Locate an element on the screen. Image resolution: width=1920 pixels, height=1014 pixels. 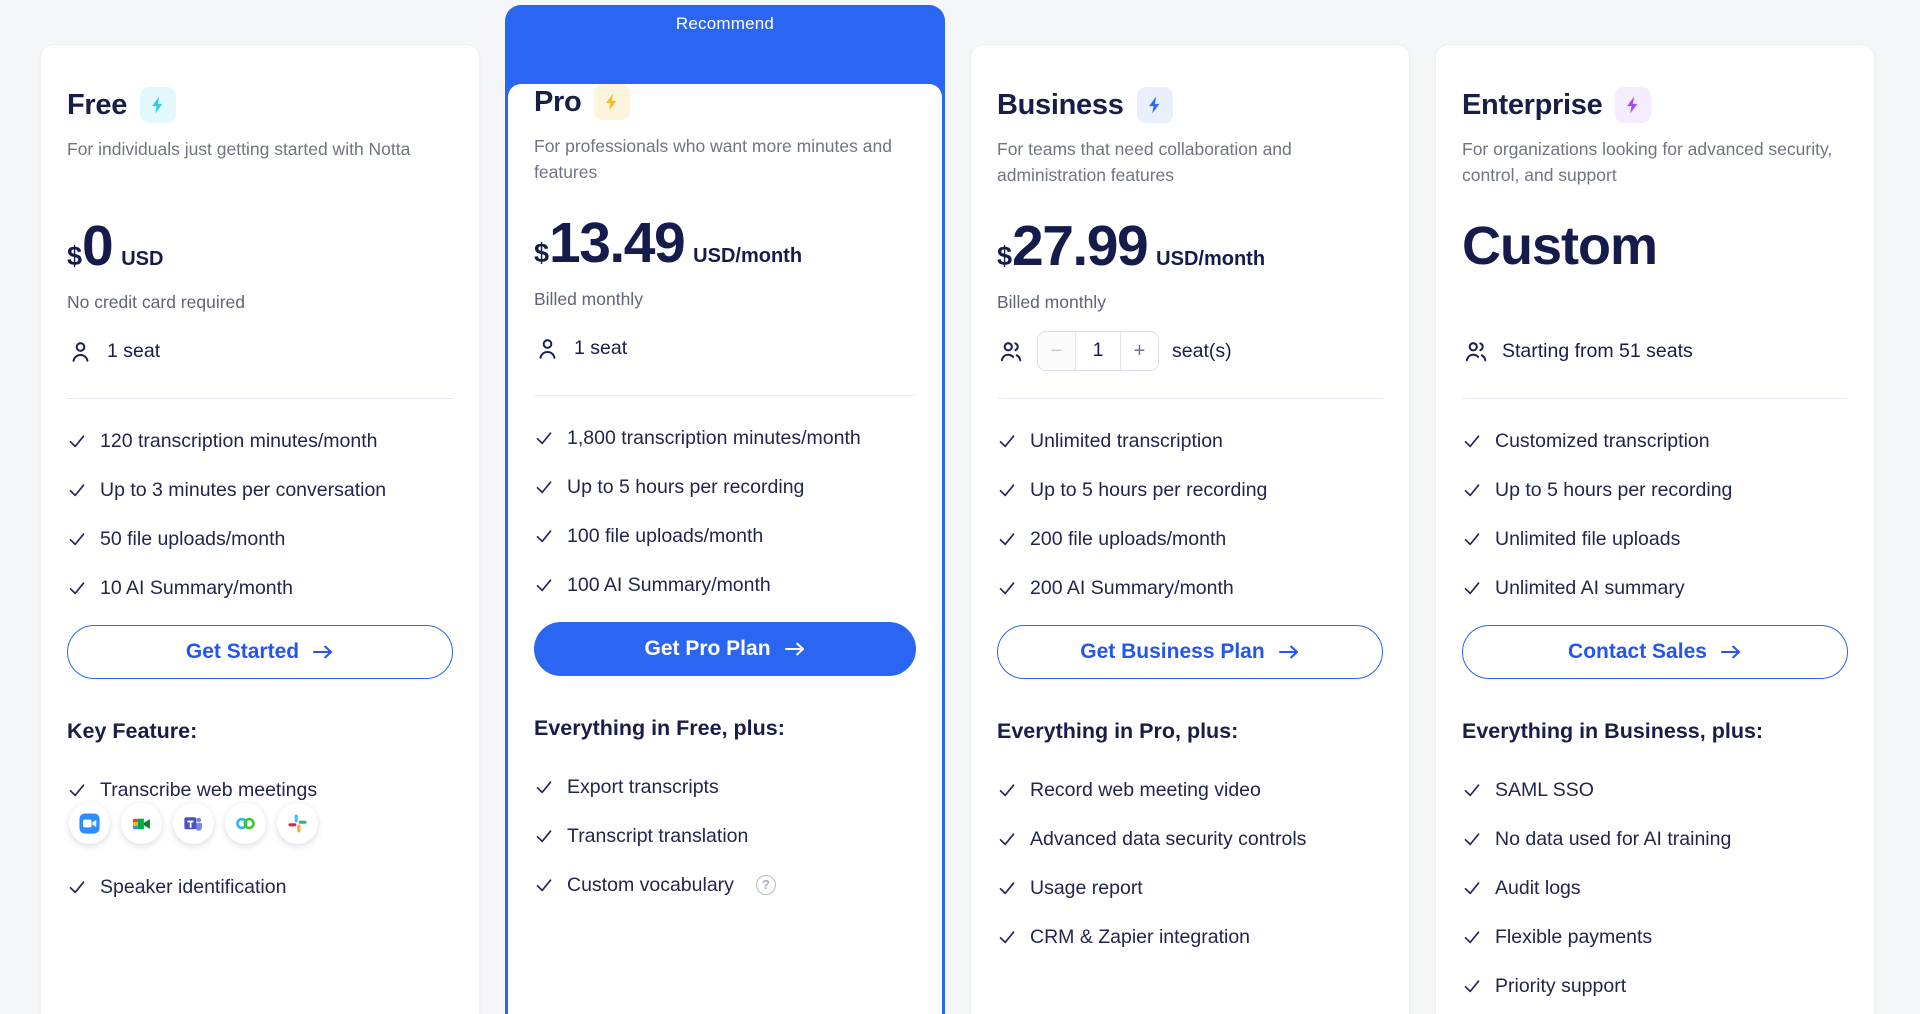
price-amount: 27.99 is located at coordinates (1080, 246).